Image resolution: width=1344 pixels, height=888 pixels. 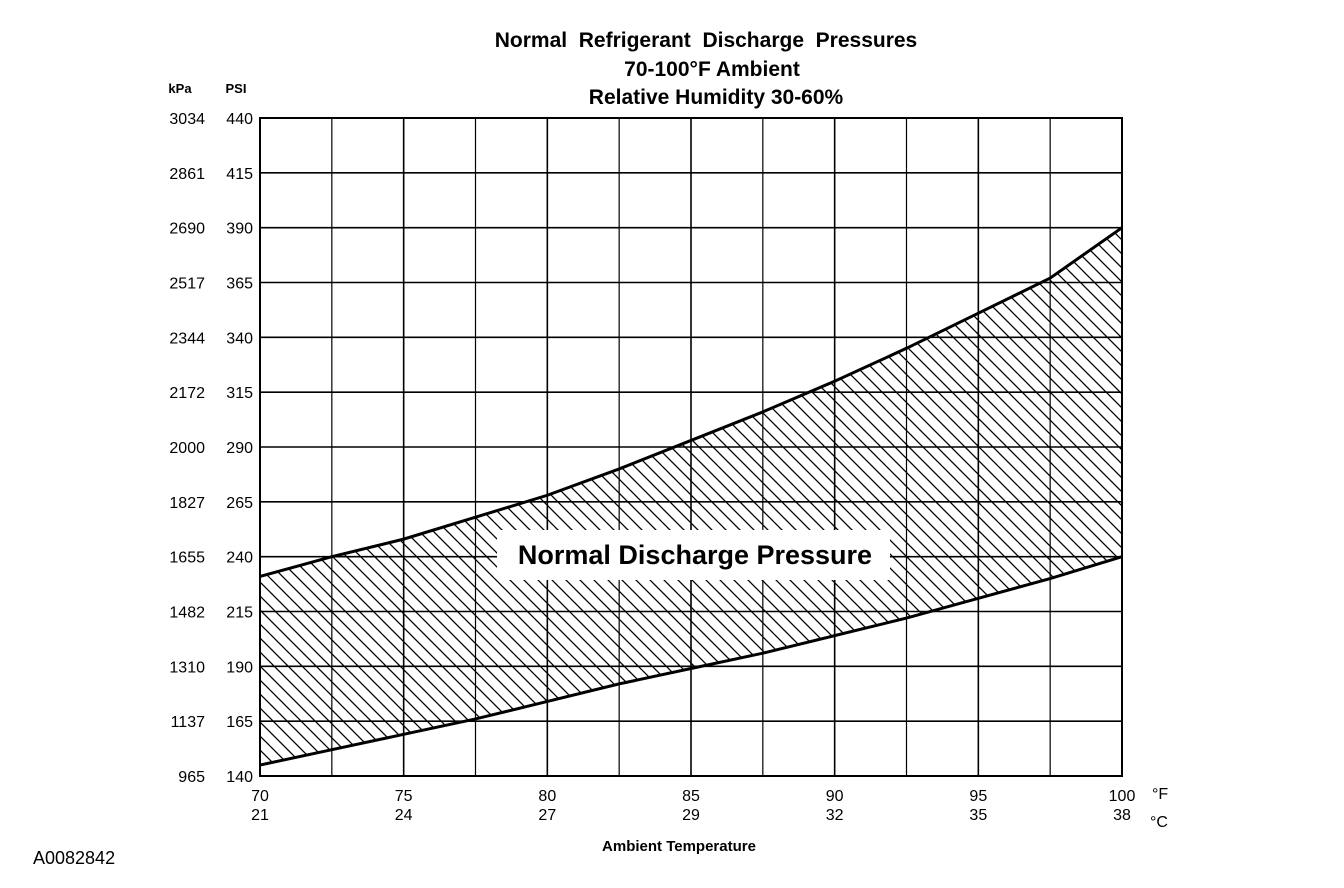 I want to click on band-label: Normal Discharge Pressure, so click(x=695, y=555).